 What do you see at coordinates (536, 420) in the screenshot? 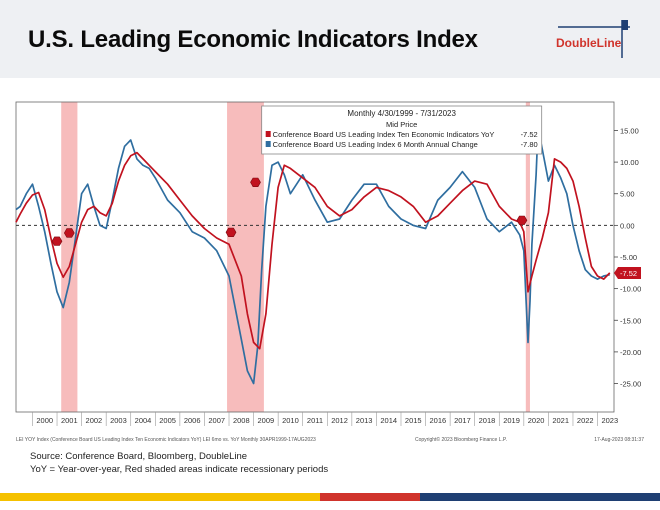
I see `x-tick-label: 2020` at bounding box center [536, 420].